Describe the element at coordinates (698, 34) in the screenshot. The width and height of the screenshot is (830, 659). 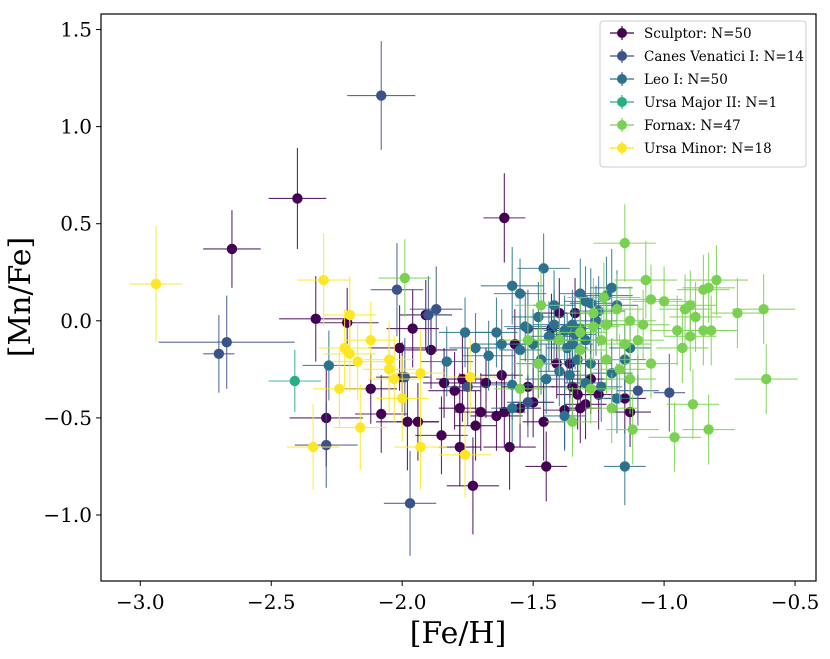
I see `legend-label: Sculptor: N=50` at that location.